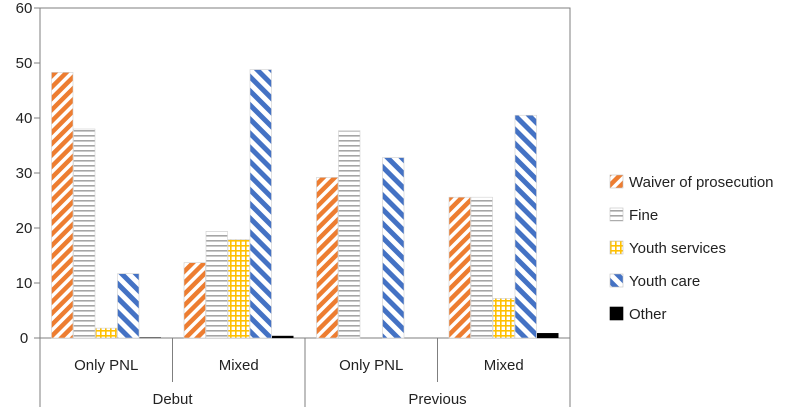 The width and height of the screenshot is (800, 407). What do you see at coordinates (305, 372) in the screenshot?
I see `x-axis: Only PNL Mixed Only PNL Mixed Debut Previous` at bounding box center [305, 372].